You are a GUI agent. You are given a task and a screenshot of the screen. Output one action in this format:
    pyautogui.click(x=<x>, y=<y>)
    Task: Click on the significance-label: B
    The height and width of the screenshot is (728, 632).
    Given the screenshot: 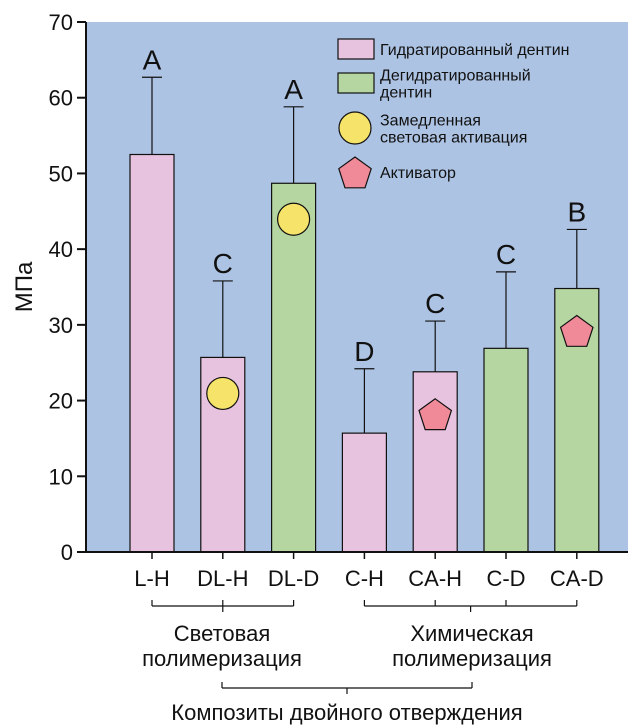 What is the action you would take?
    pyautogui.click(x=576, y=211)
    